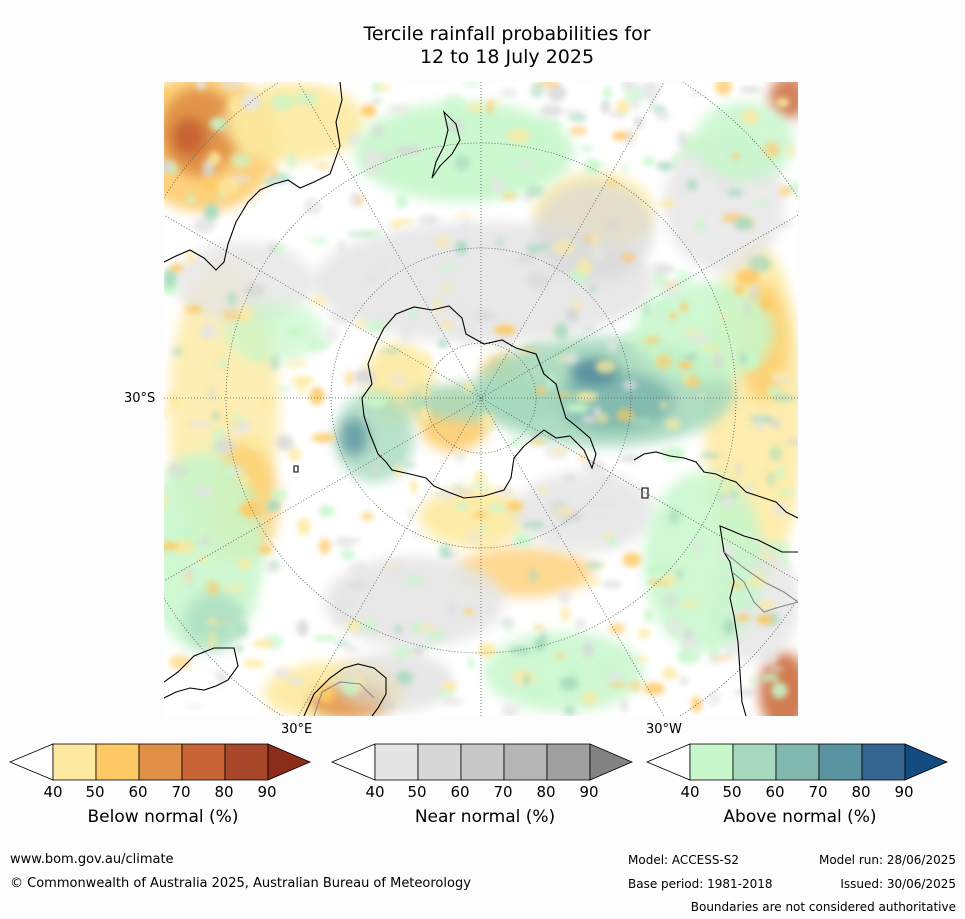 The image size is (965, 919). Describe the element at coordinates (684, 860) in the screenshot. I see `model-name: Model: ACCESS-S2` at that location.